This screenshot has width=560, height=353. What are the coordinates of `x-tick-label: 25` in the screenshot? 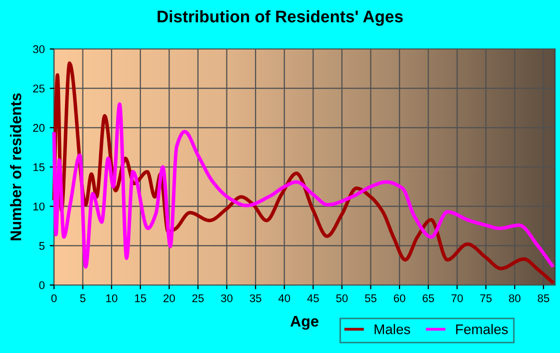 It's located at (198, 298).